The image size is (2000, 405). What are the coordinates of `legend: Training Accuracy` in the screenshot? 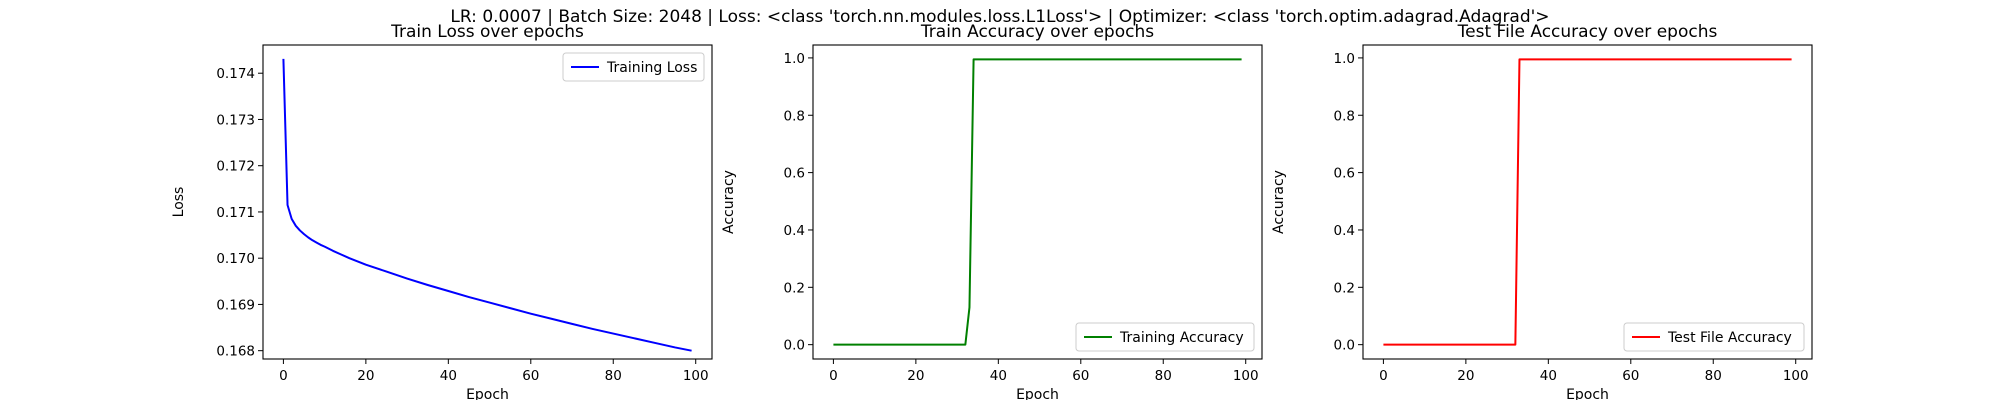 It's located at (1165, 337).